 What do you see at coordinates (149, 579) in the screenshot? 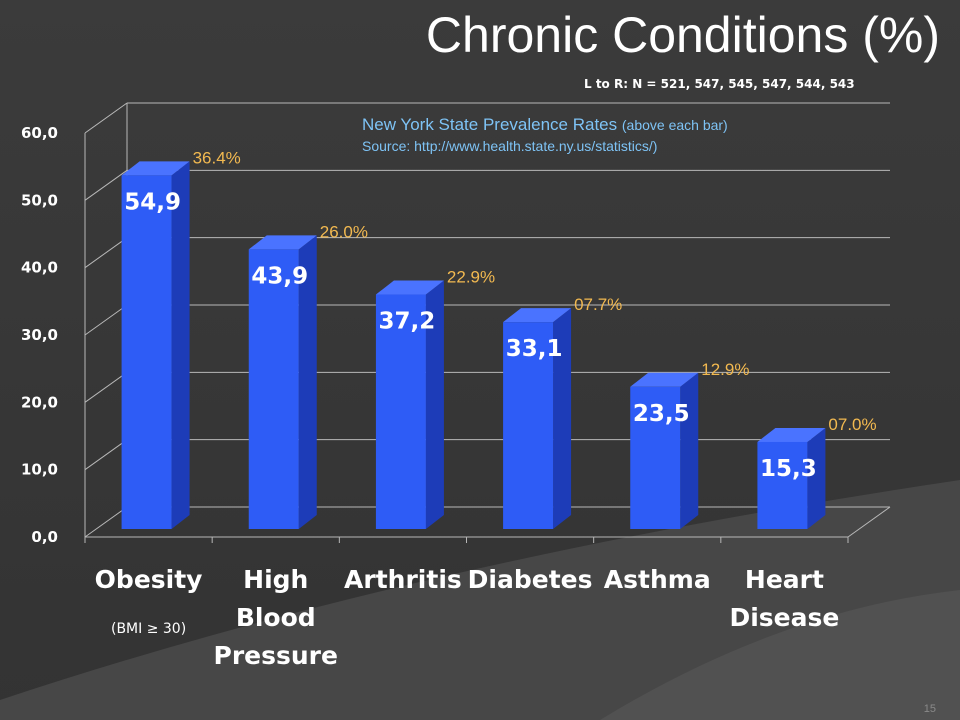
I see `category-label: Obesity` at bounding box center [149, 579].